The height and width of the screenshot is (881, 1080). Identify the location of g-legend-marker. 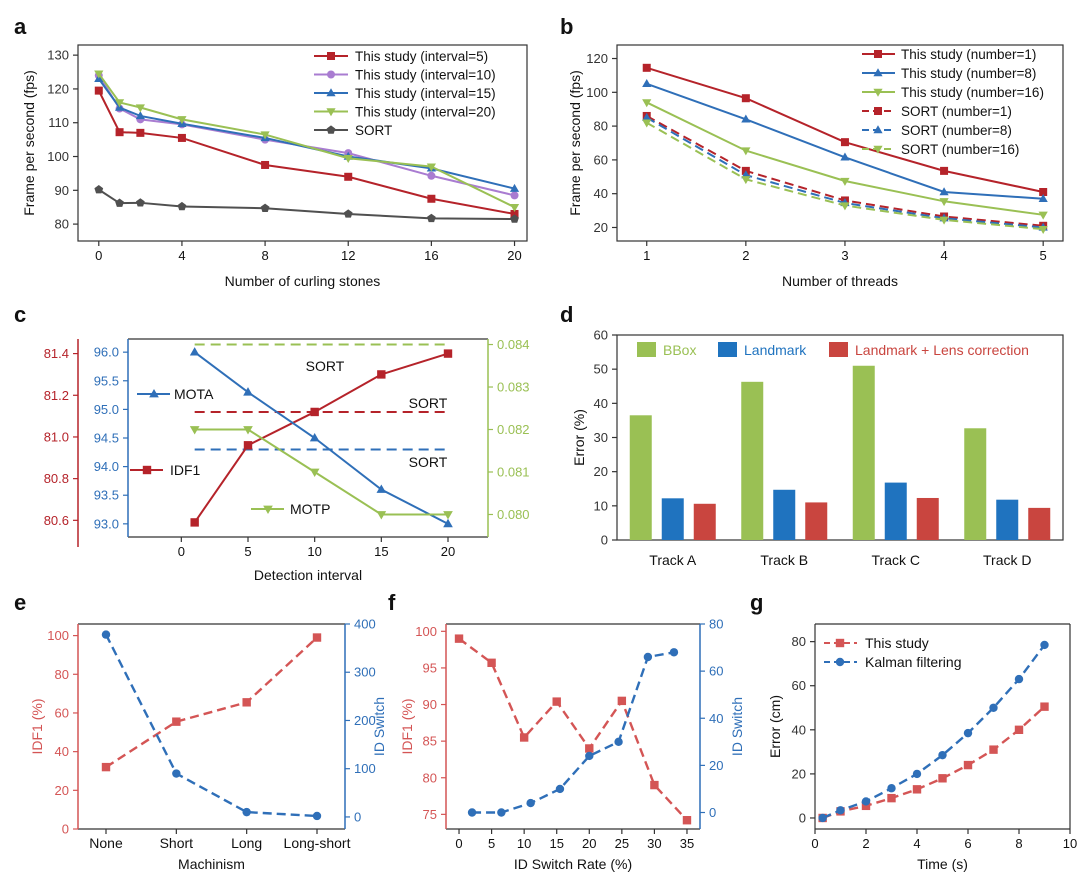
(840, 643).